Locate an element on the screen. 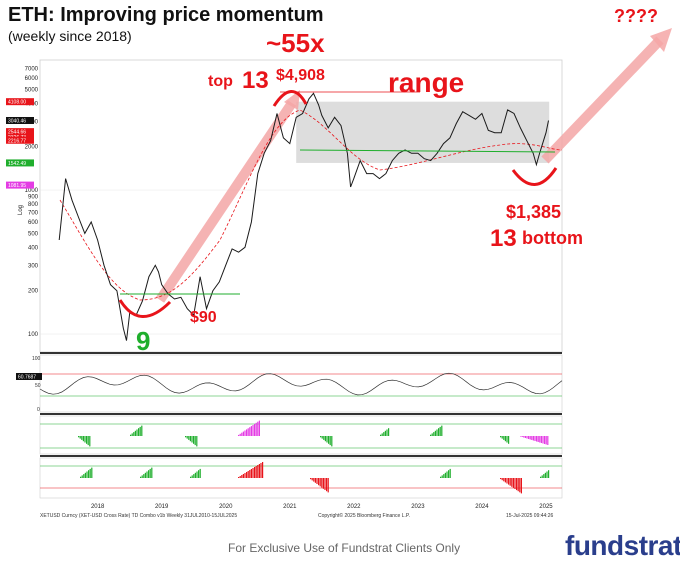 The image size is (680, 562). x-tick-label: 2023 is located at coordinates (418, 507).